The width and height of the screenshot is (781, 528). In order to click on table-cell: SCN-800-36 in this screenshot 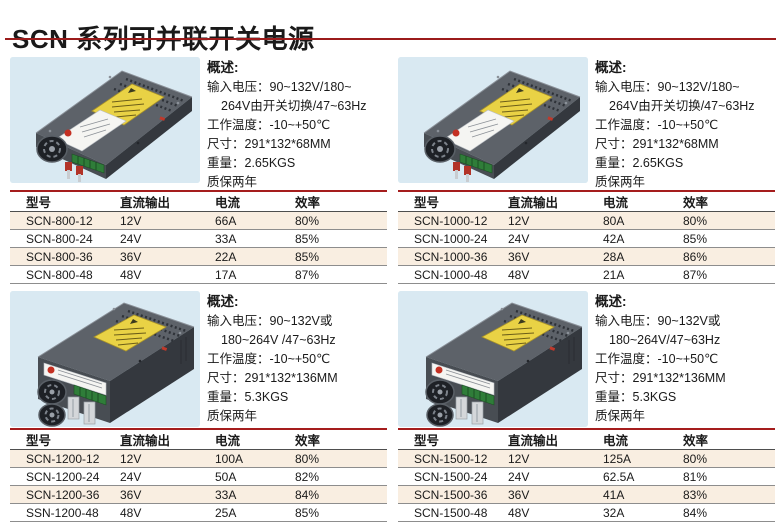, I will do `click(59, 256)`.